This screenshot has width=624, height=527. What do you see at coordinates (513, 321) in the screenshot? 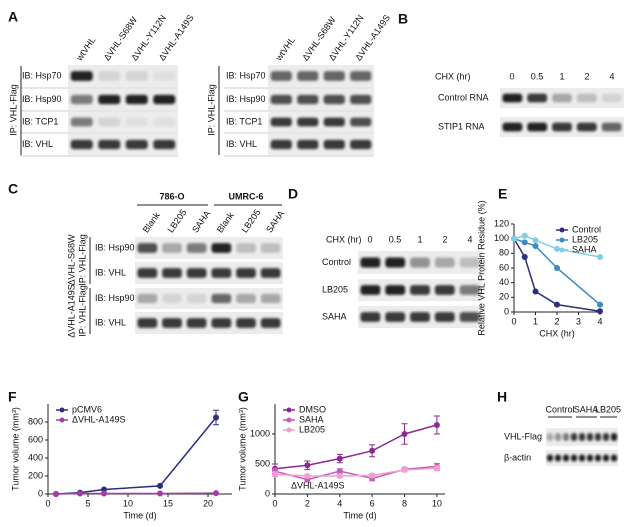
I see `x-tick-label: 0` at bounding box center [513, 321].